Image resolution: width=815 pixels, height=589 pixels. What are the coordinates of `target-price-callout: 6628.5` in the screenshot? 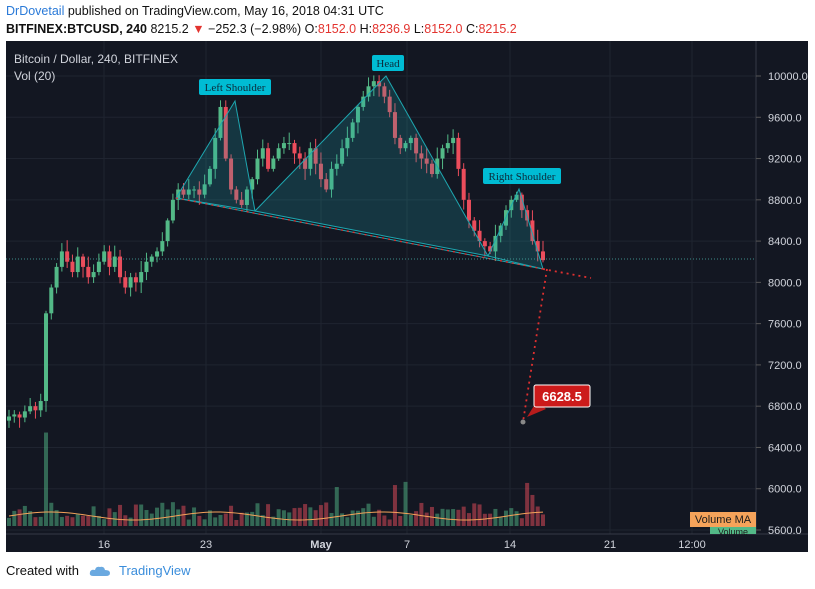 It's located at (559, 400).